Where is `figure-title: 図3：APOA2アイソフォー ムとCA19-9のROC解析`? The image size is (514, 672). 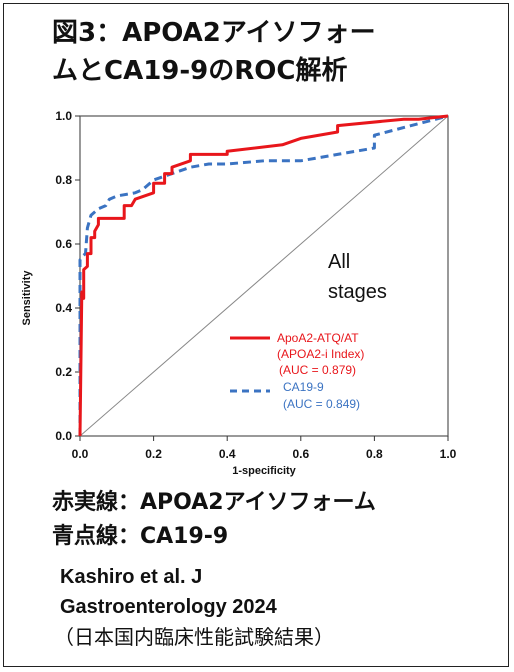
figure-title: 図3：APOA2アイソフォー ムとCA19-9のROC解析 is located at coordinates (272, 52).